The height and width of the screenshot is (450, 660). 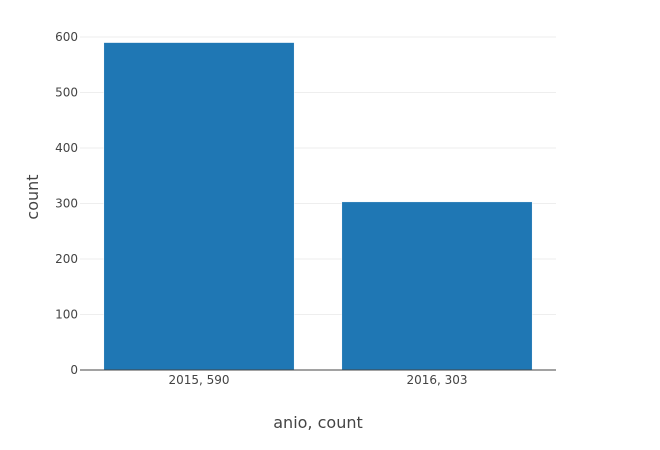 What do you see at coordinates (198, 380) in the screenshot?
I see `x-tick-label: 2015, 590` at bounding box center [198, 380].